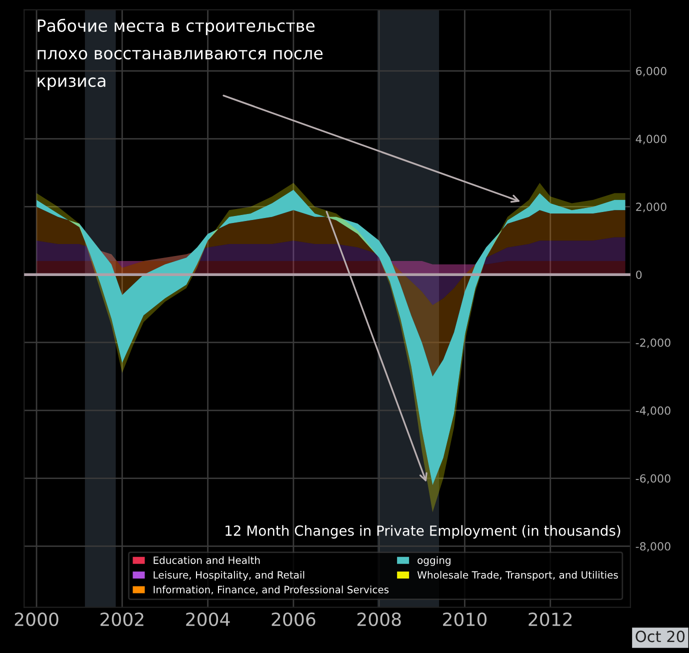  I want to click on text: Oct 20, so click(660, 636).